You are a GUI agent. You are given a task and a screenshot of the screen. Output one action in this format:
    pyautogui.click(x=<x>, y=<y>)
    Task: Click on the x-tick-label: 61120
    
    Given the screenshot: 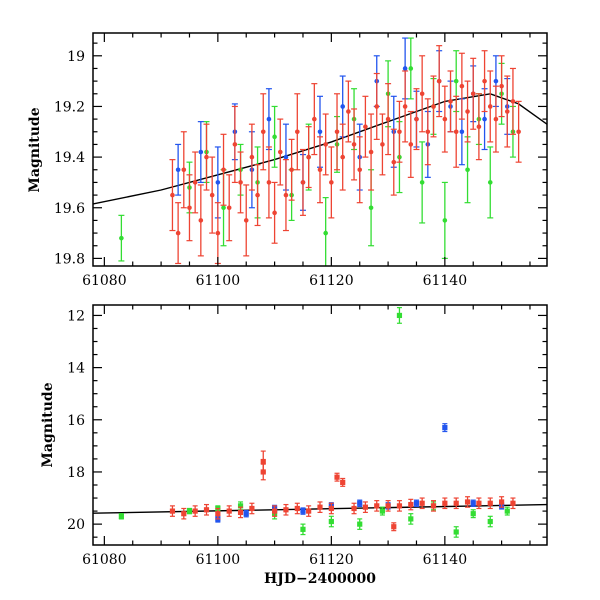 What is the action you would take?
    pyautogui.click(x=331, y=281)
    